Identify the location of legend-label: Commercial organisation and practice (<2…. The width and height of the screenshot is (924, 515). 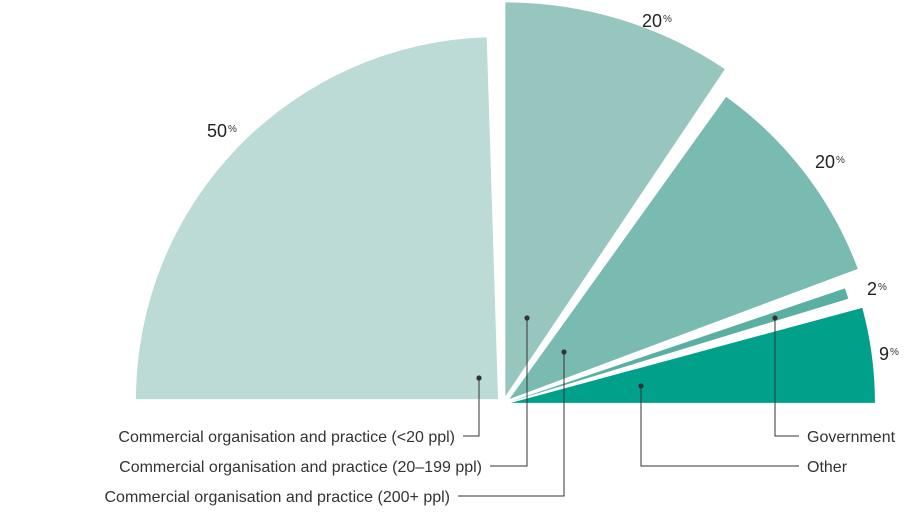
(286, 437).